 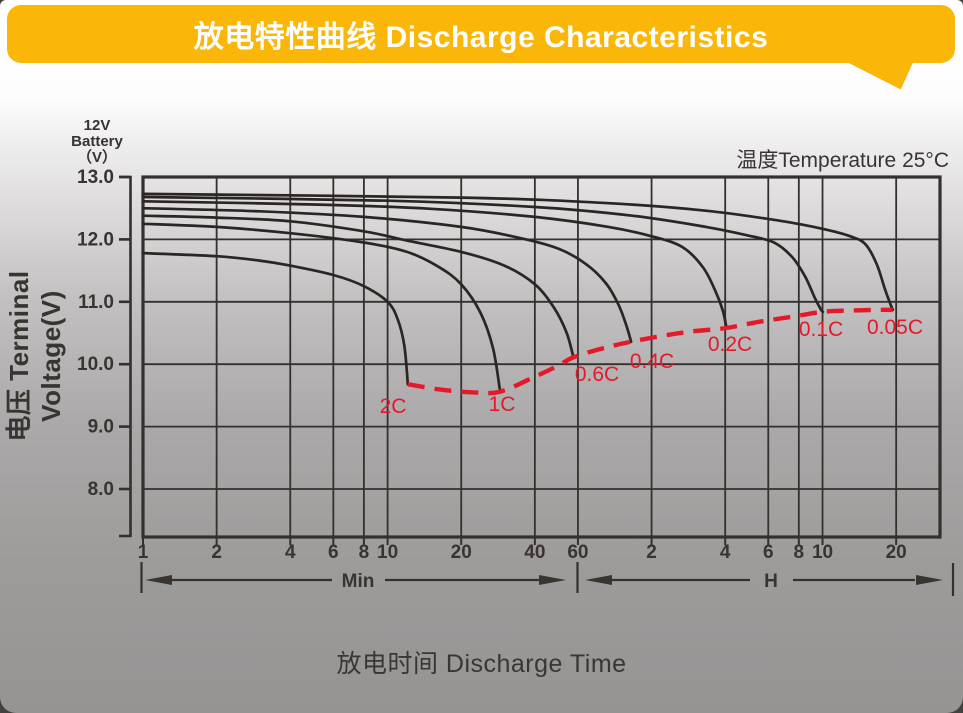 I want to click on rate-label-2C: 2C, so click(x=393, y=406).